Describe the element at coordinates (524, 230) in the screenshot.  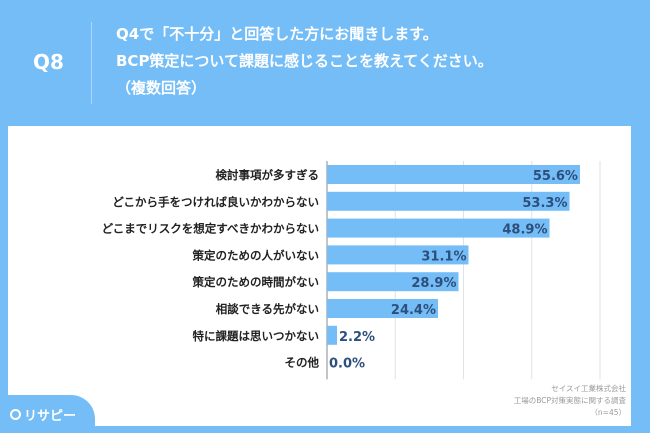
I see `data-label: 48.9%` at that location.